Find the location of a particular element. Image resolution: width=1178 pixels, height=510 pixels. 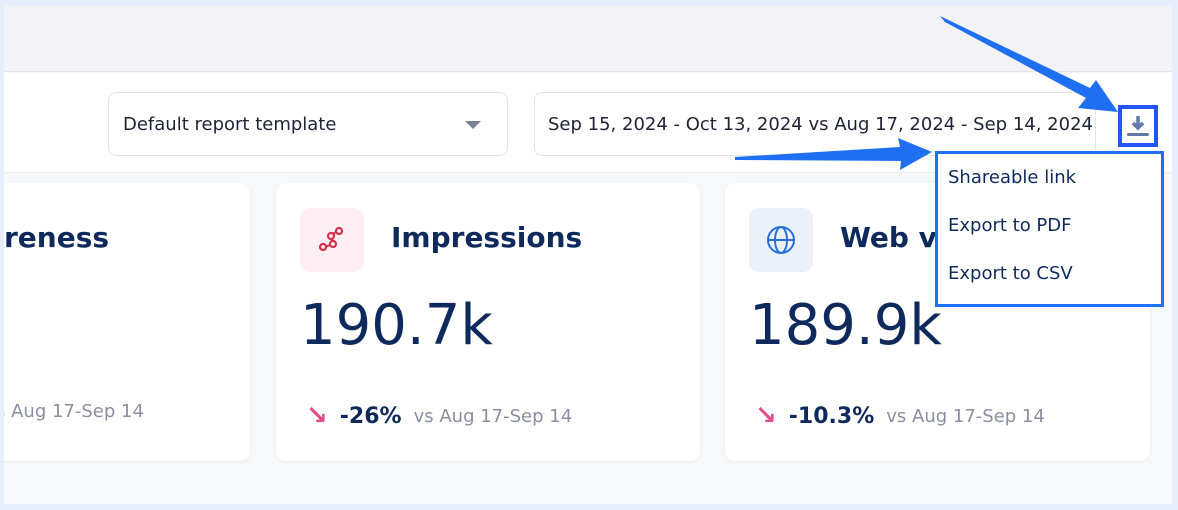

card-title: reness is located at coordinates (57, 237).